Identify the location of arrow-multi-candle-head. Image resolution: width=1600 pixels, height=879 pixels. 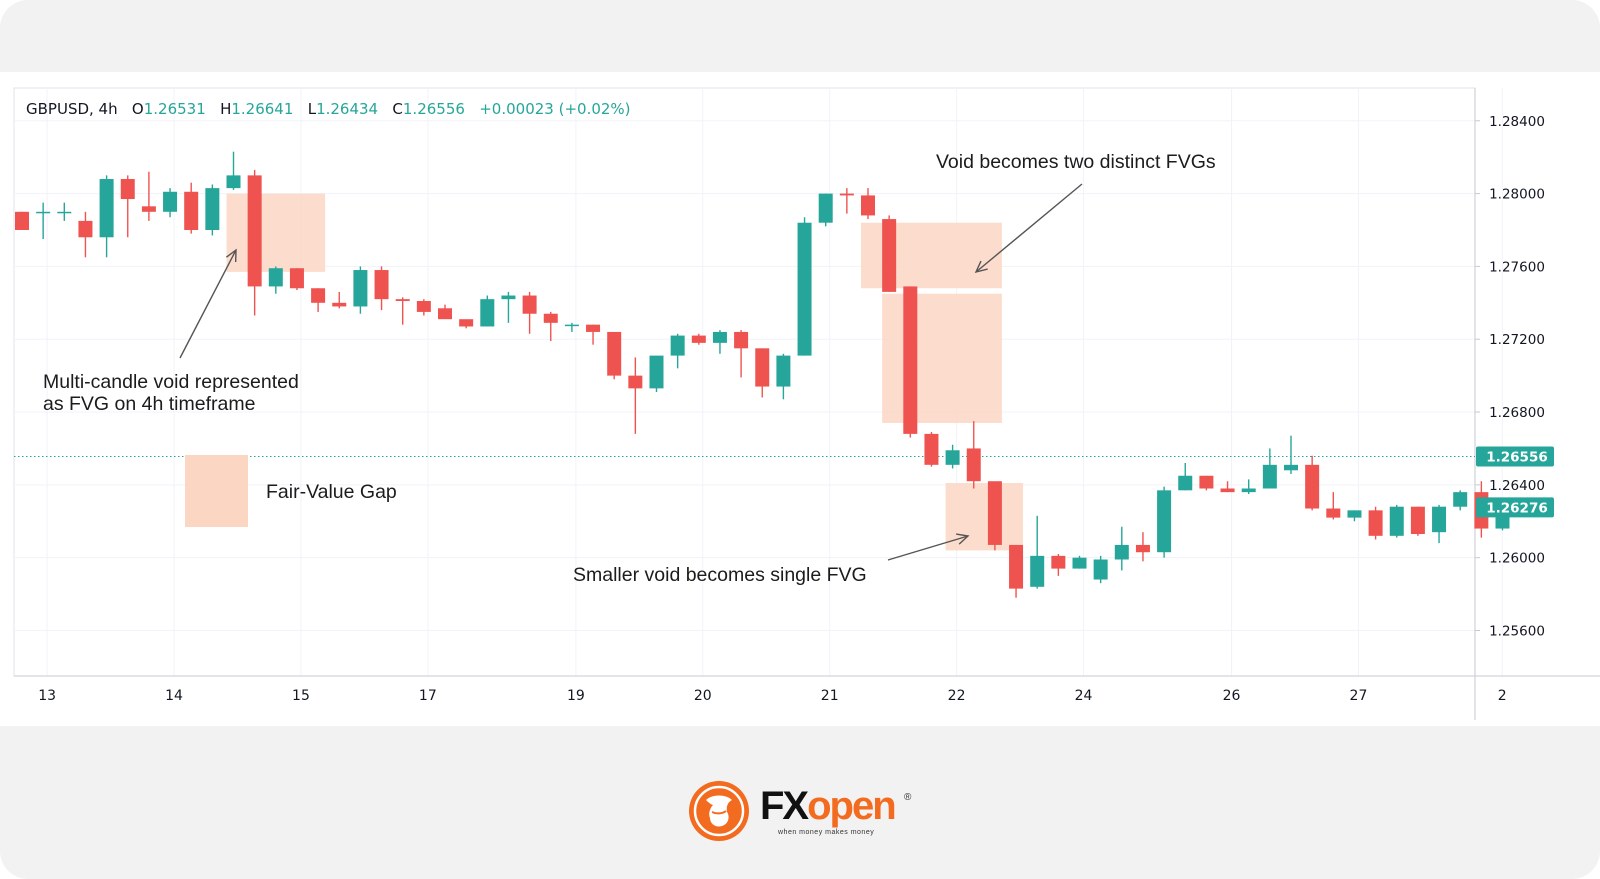
(231, 255).